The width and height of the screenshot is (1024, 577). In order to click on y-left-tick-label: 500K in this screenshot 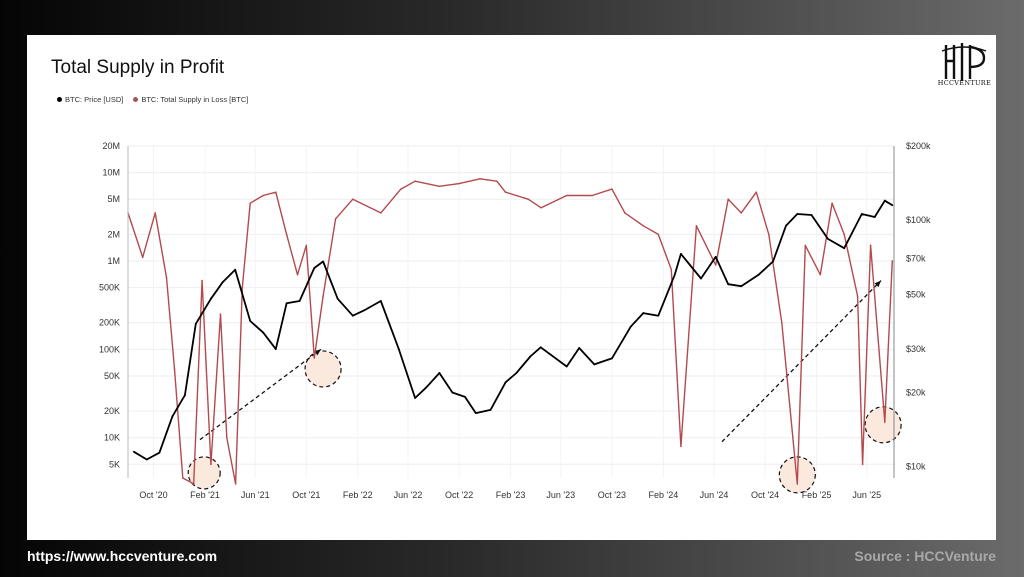, I will do `click(109, 288)`.